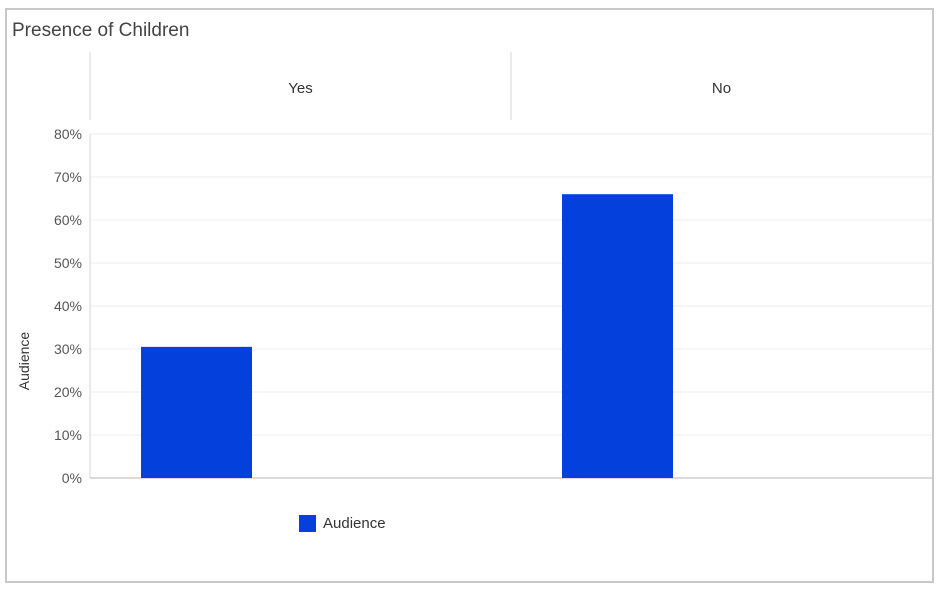 This screenshot has height=592, width=940. Describe the element at coordinates (68, 349) in the screenshot. I see `y-tick-label: 30%` at that location.